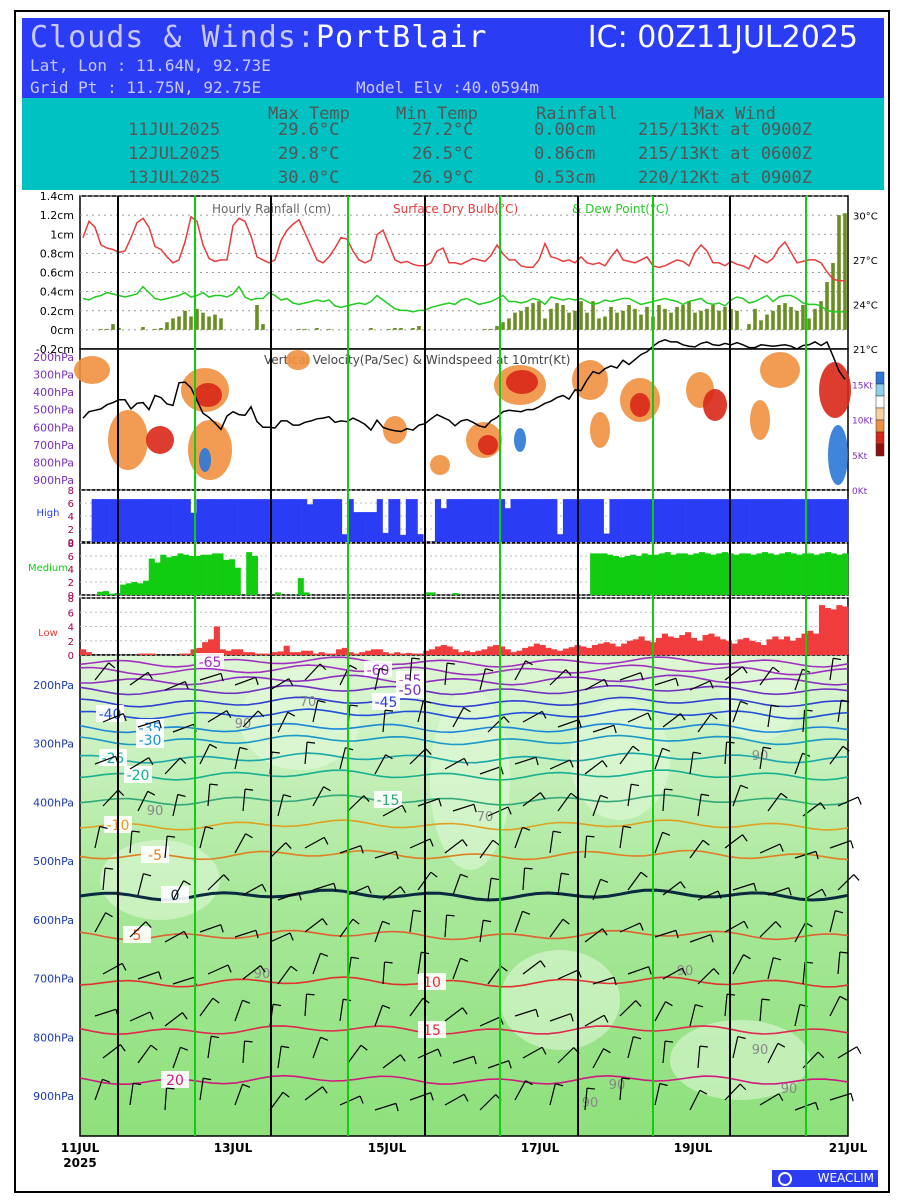 The image size is (900, 1200). Describe the element at coordinates (71, 599) in the screenshot. I see `cloud-tick-label: 8` at that location.